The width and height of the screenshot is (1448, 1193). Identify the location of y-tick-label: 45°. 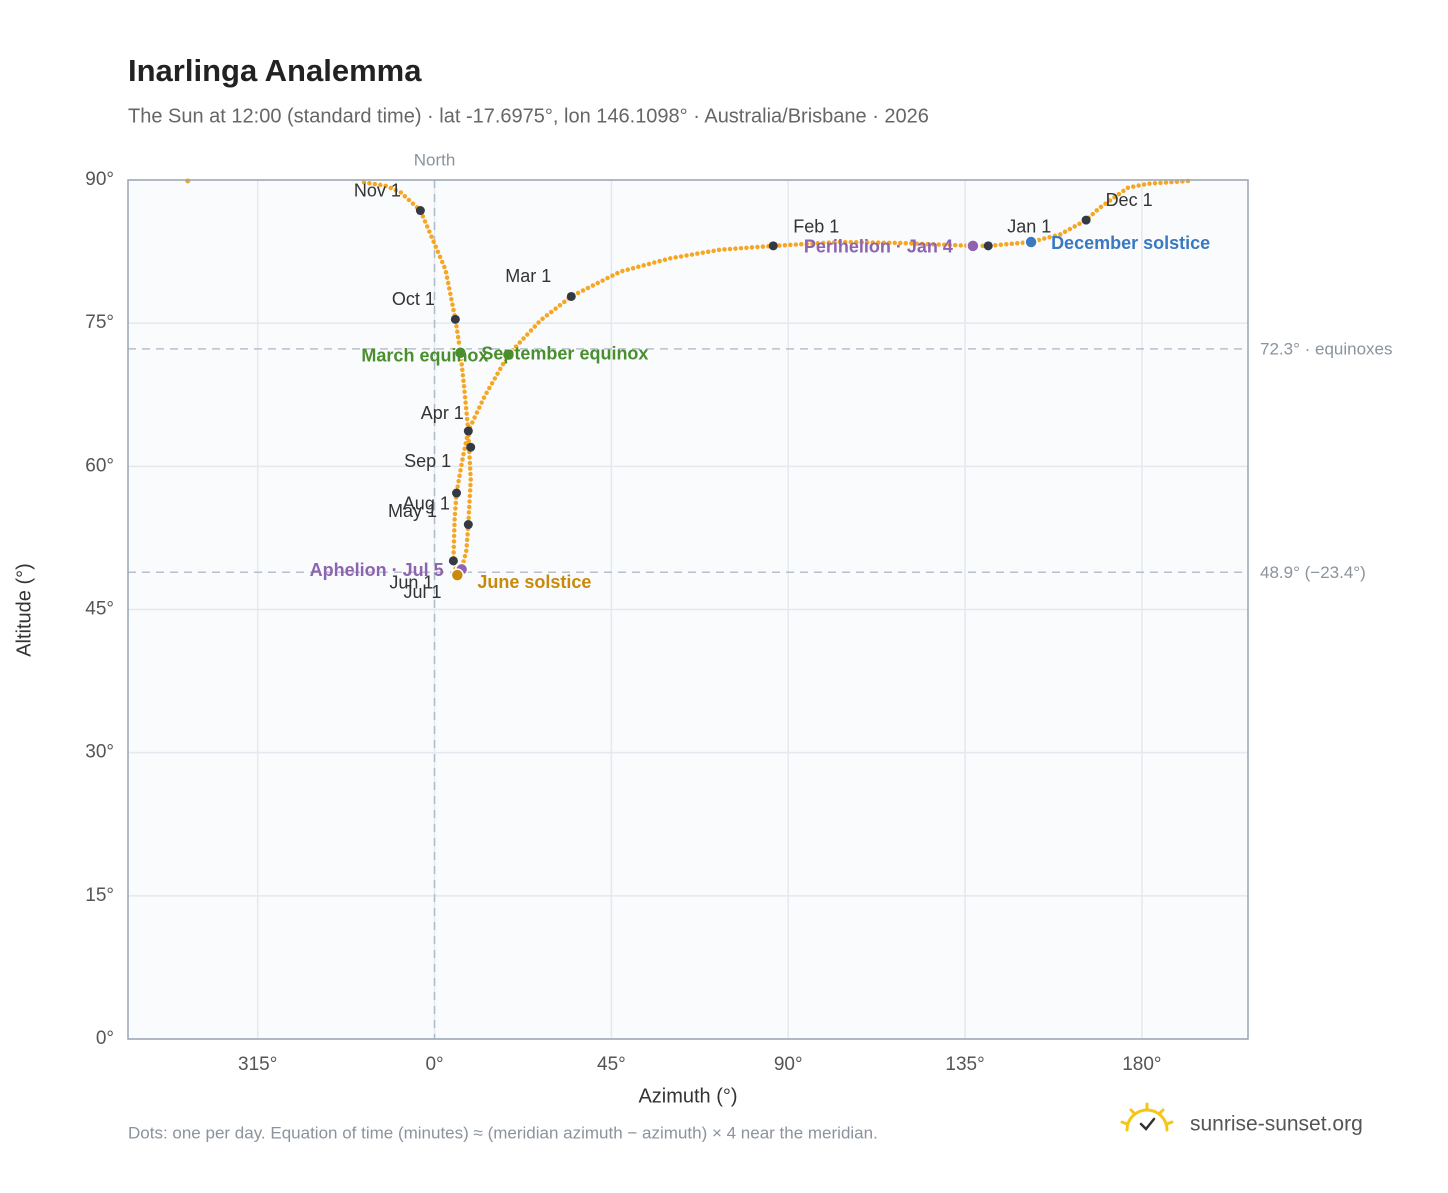
(99, 609).